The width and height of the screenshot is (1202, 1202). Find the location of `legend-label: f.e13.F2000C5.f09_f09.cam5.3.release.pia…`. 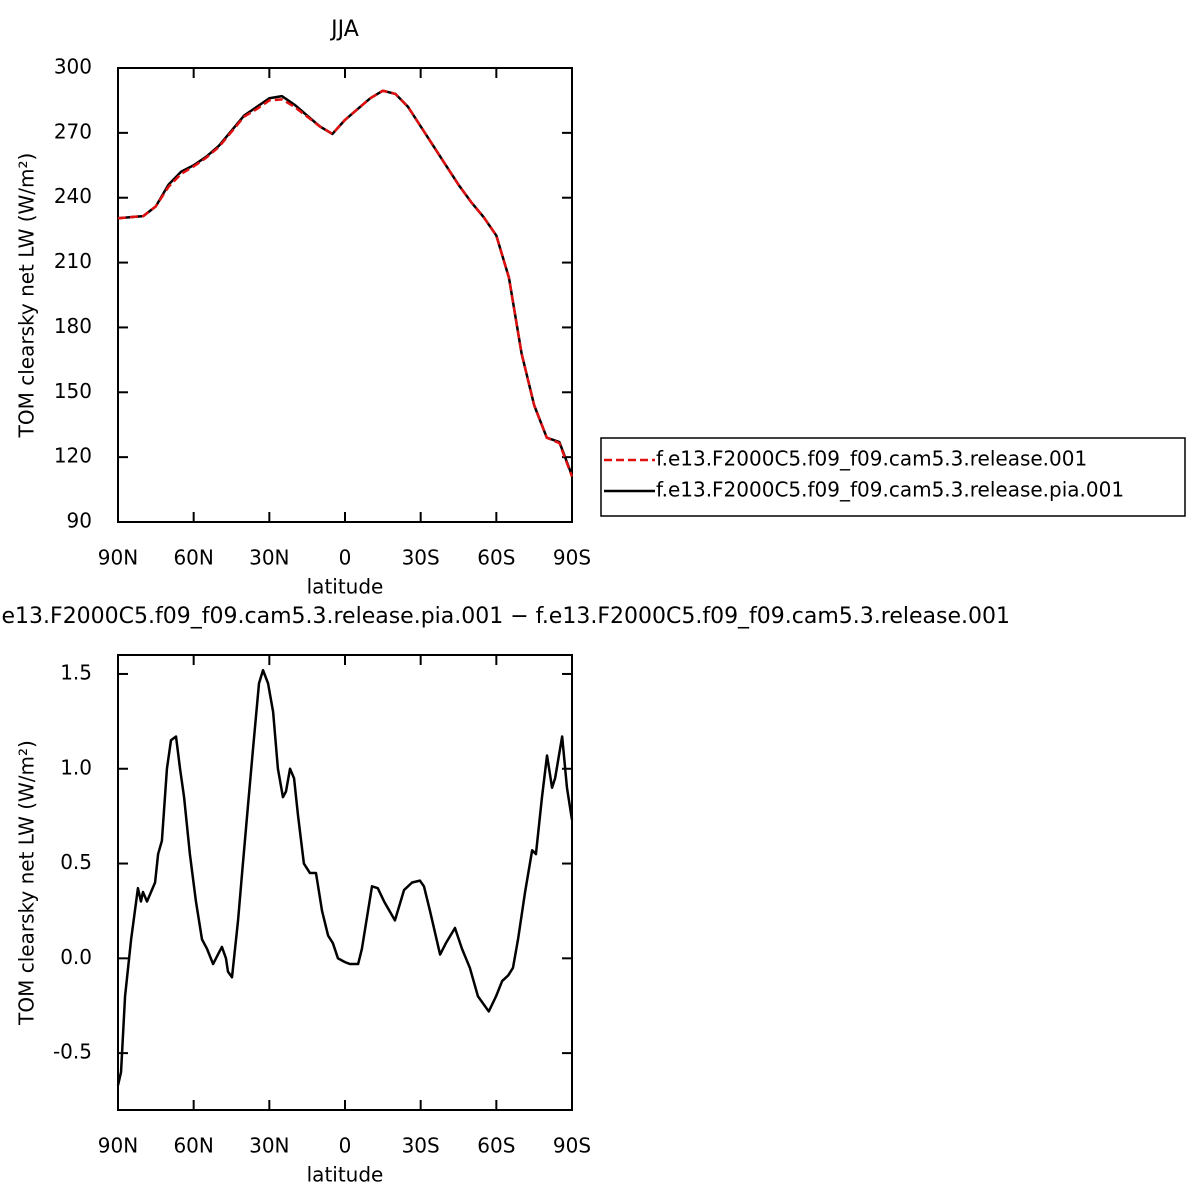

legend-label: f.e13.F2000C5.f09_f09.cam5.3.release.pia… is located at coordinates (890, 490).